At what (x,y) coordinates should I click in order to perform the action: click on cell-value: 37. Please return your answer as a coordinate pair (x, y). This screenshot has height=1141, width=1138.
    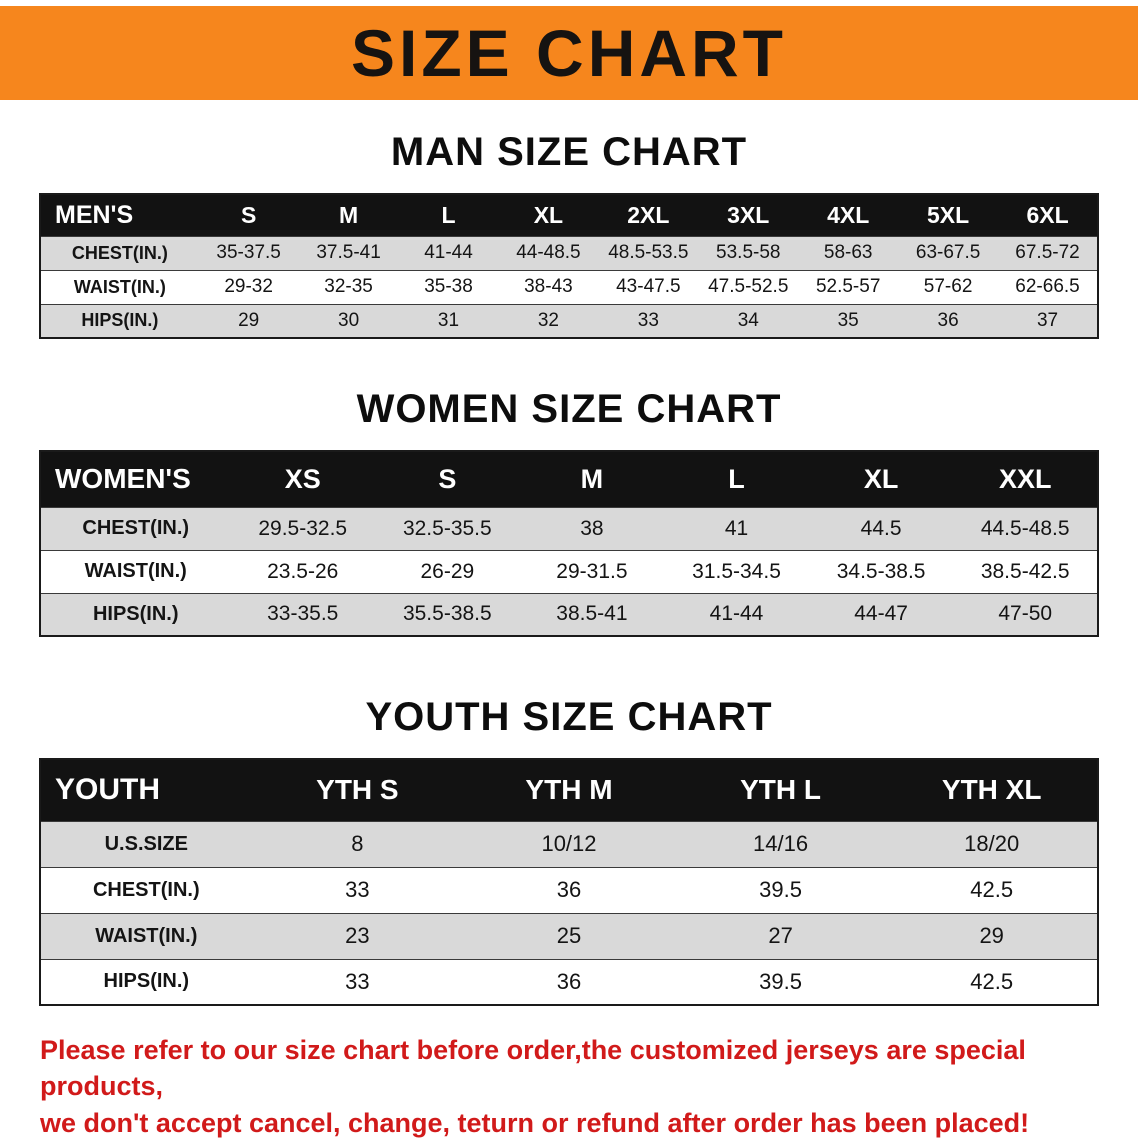
    Looking at the image, I should click on (1048, 321).